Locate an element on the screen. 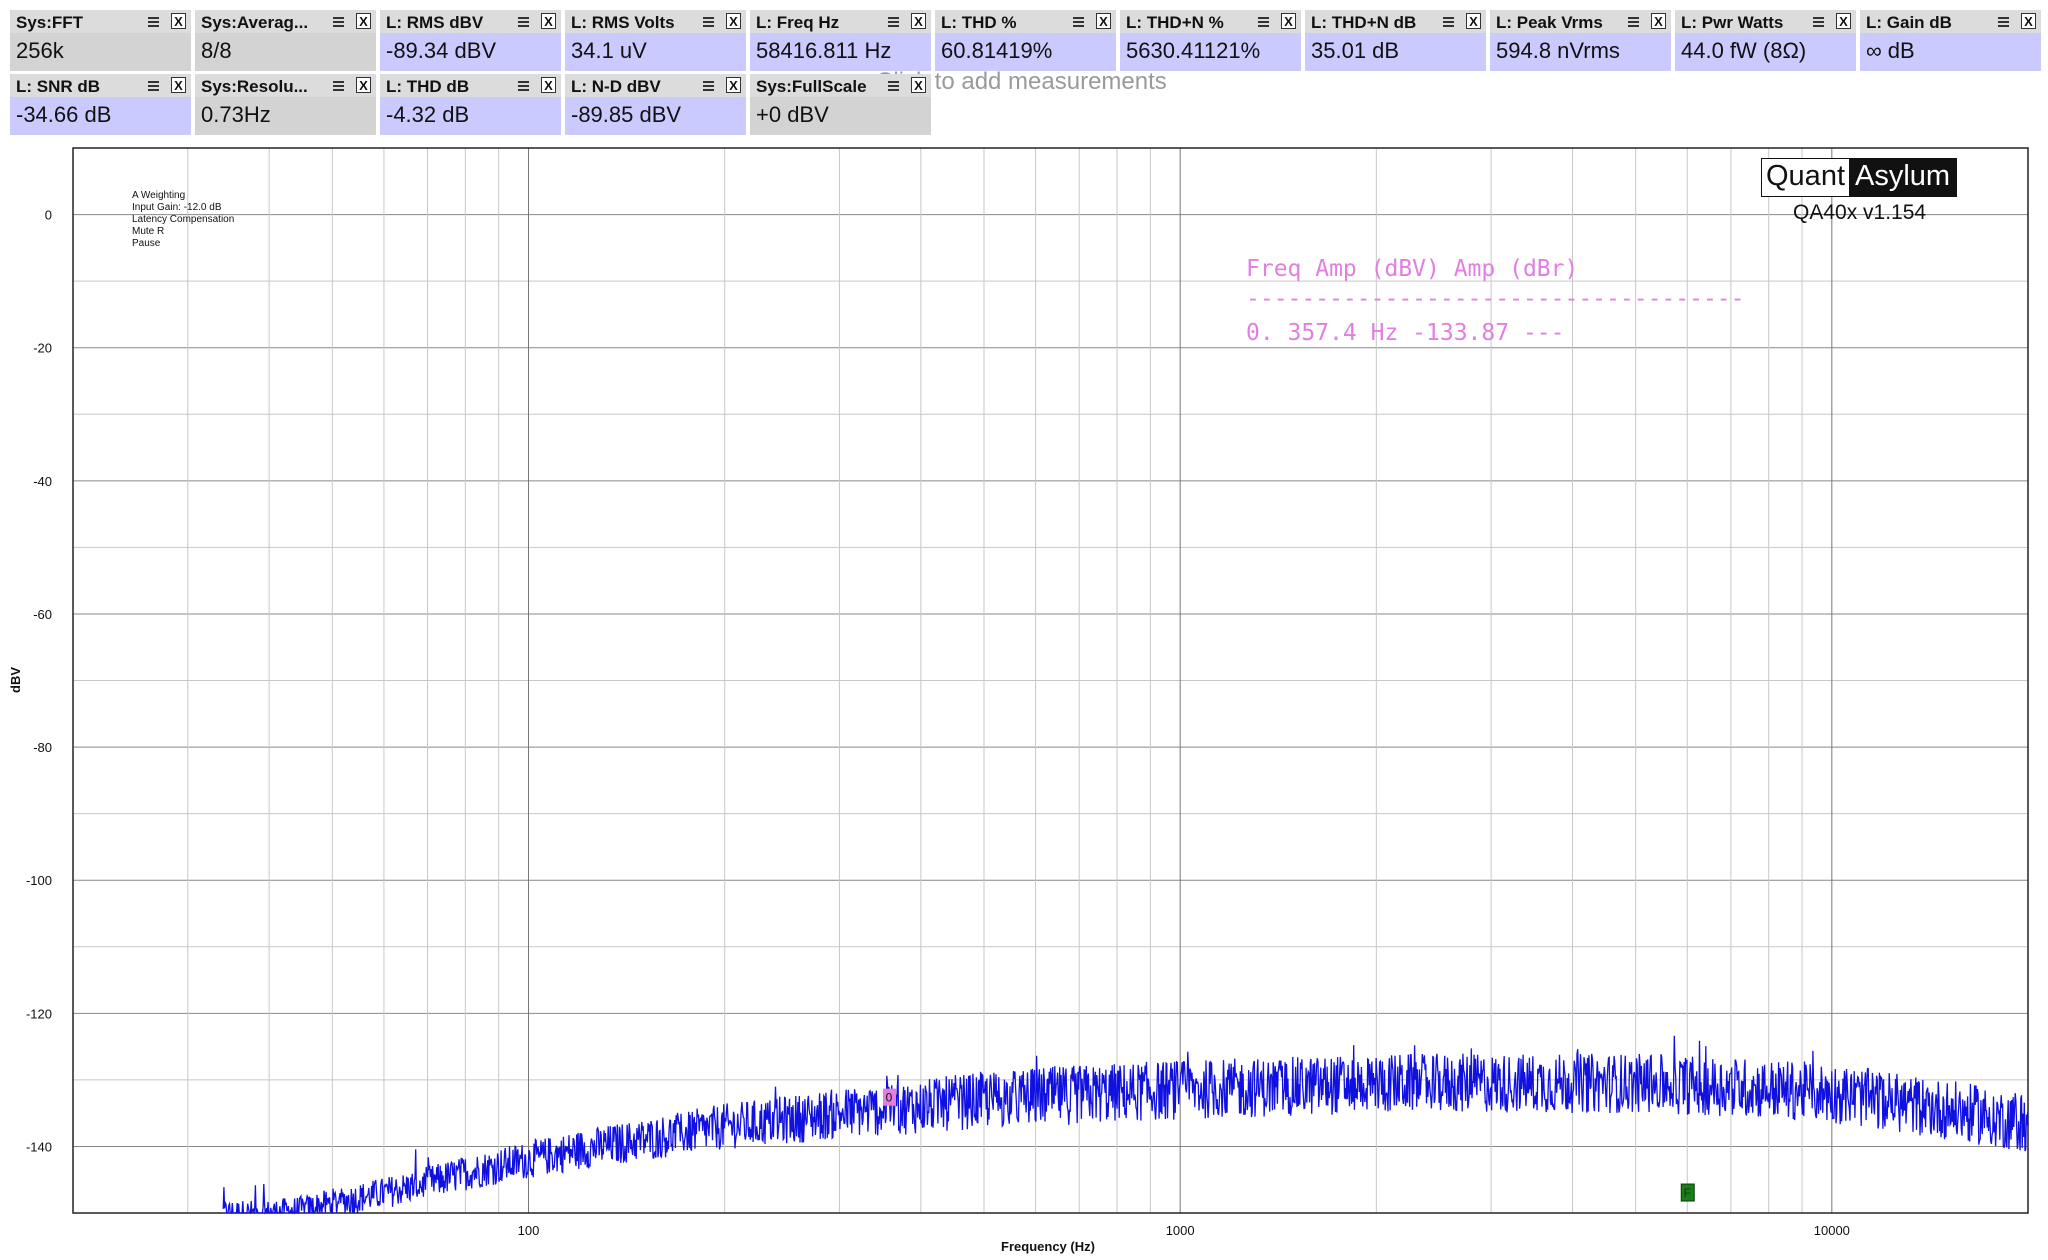 The image size is (2048, 1260). x-tick-labels: 100 1000 10000 is located at coordinates (1184, 1230).